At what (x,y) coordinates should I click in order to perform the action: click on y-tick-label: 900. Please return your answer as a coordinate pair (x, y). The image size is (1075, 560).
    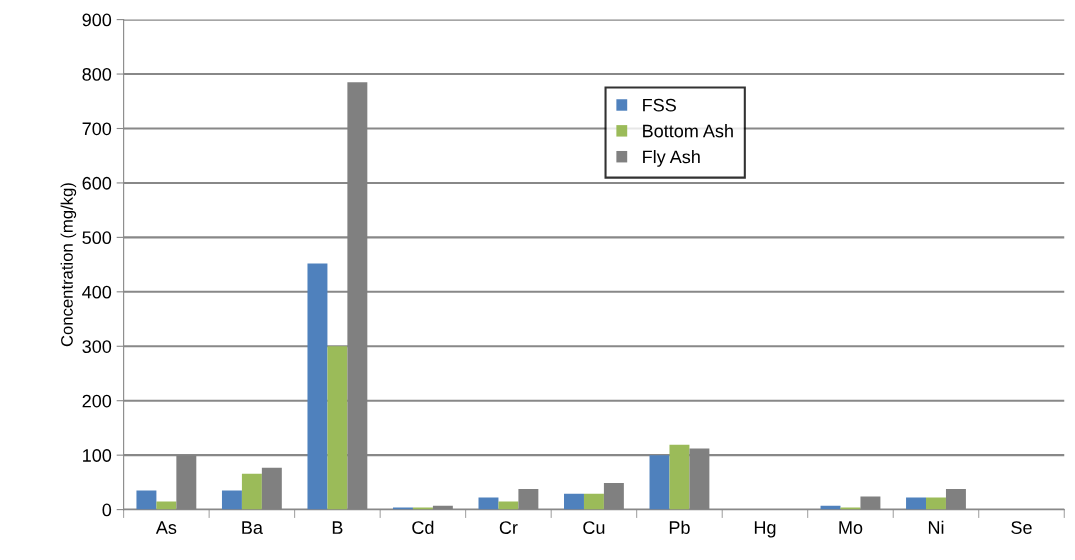
    Looking at the image, I should click on (97, 20).